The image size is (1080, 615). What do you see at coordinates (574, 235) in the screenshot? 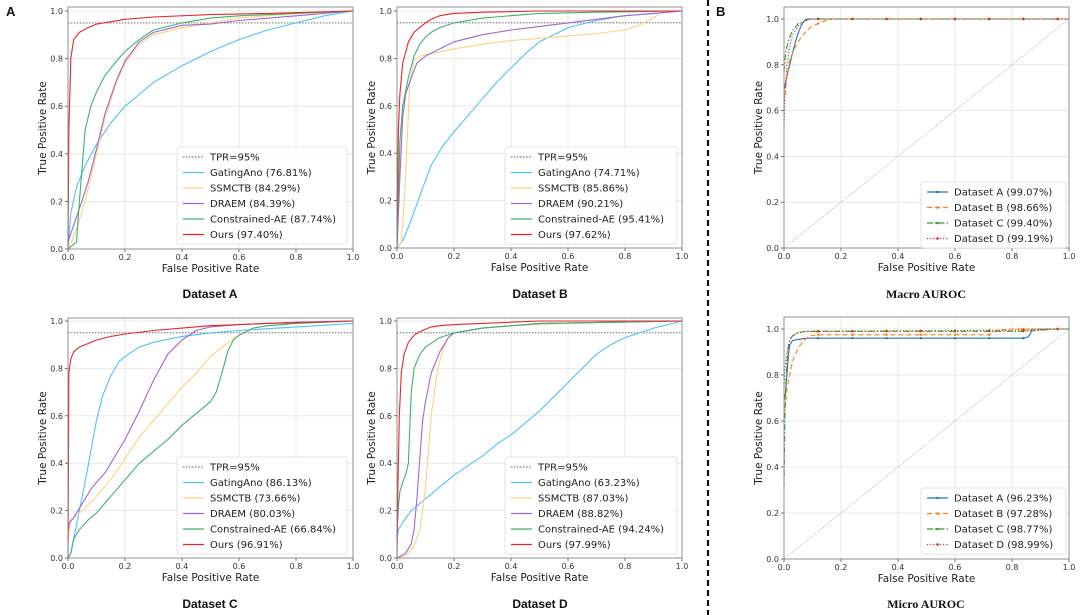
I see `legend-label: Ours (97.62%)` at bounding box center [574, 235].